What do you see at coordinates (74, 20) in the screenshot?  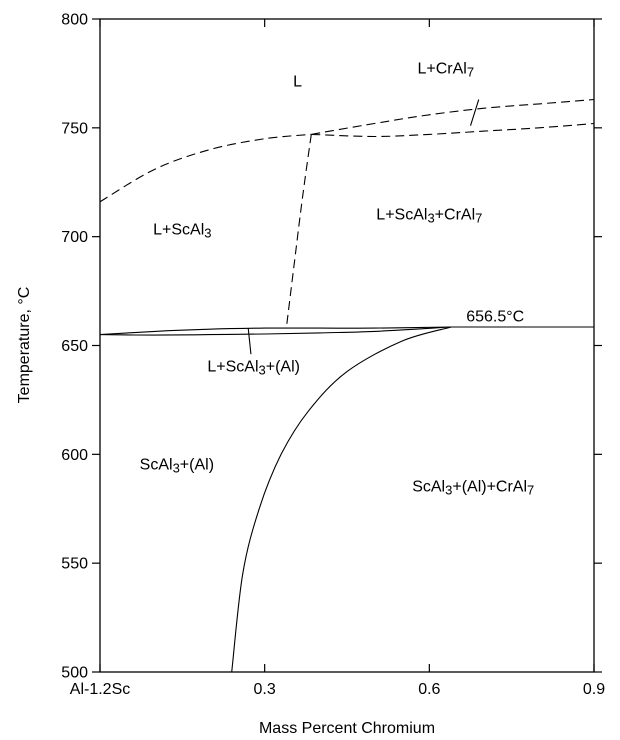 I see `y-tick-label: 800` at bounding box center [74, 20].